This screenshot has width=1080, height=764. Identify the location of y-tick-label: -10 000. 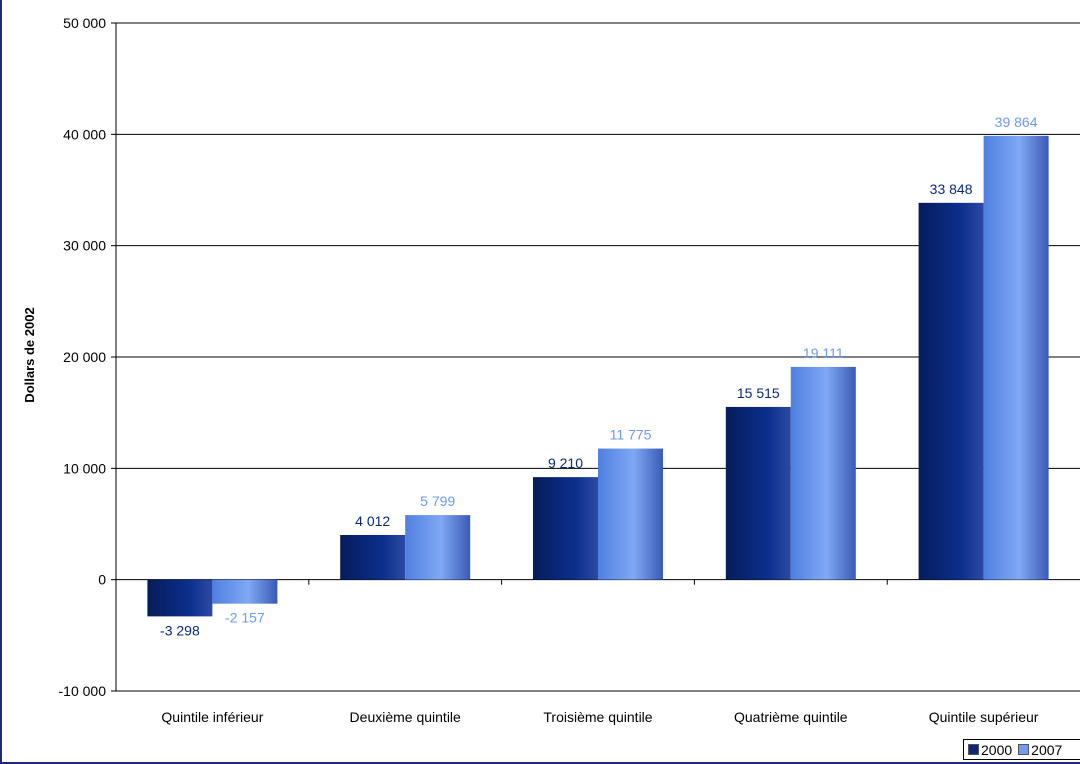
(83, 691).